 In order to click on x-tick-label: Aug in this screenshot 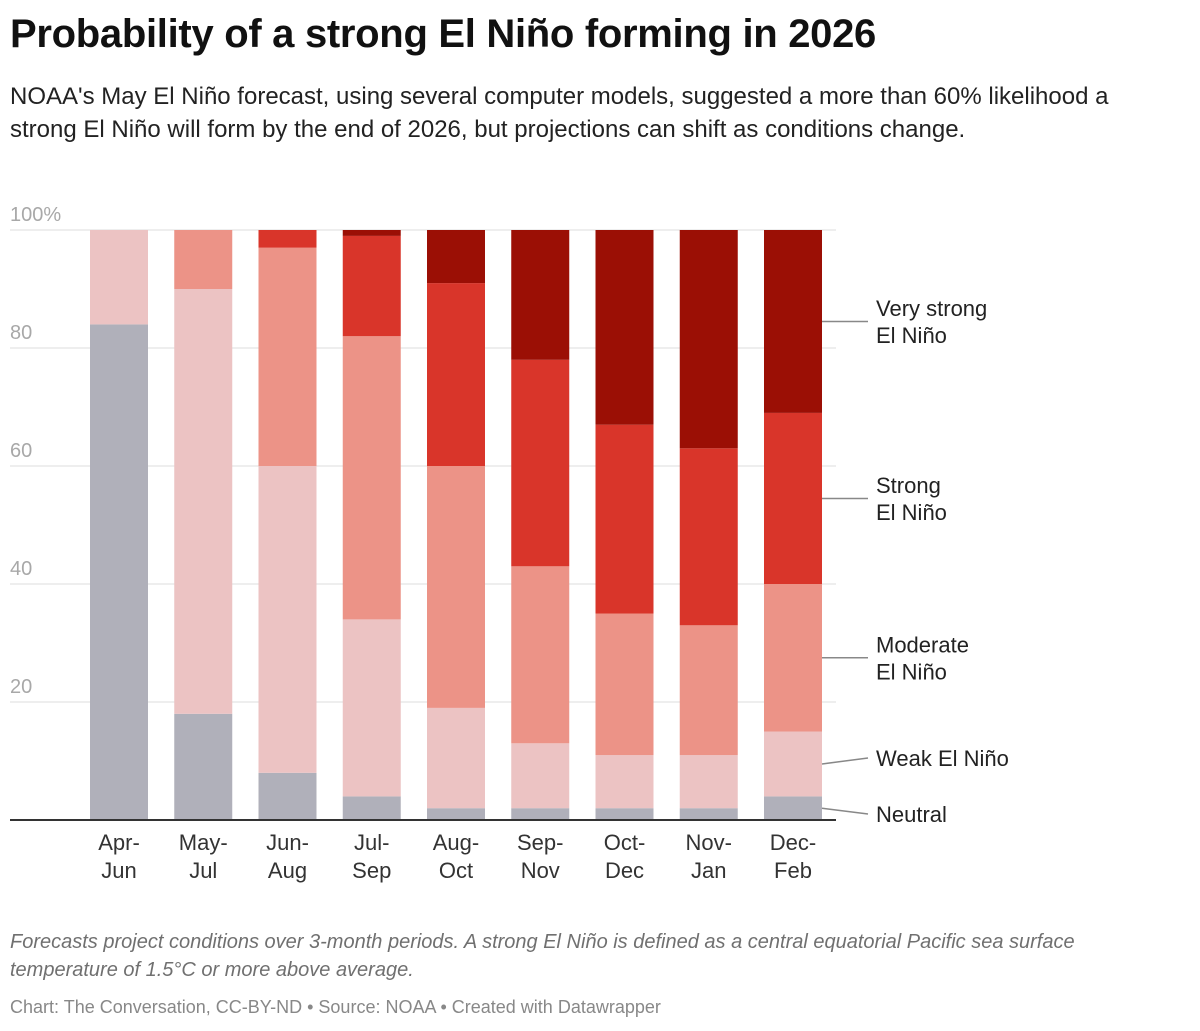, I will do `click(287, 870)`.